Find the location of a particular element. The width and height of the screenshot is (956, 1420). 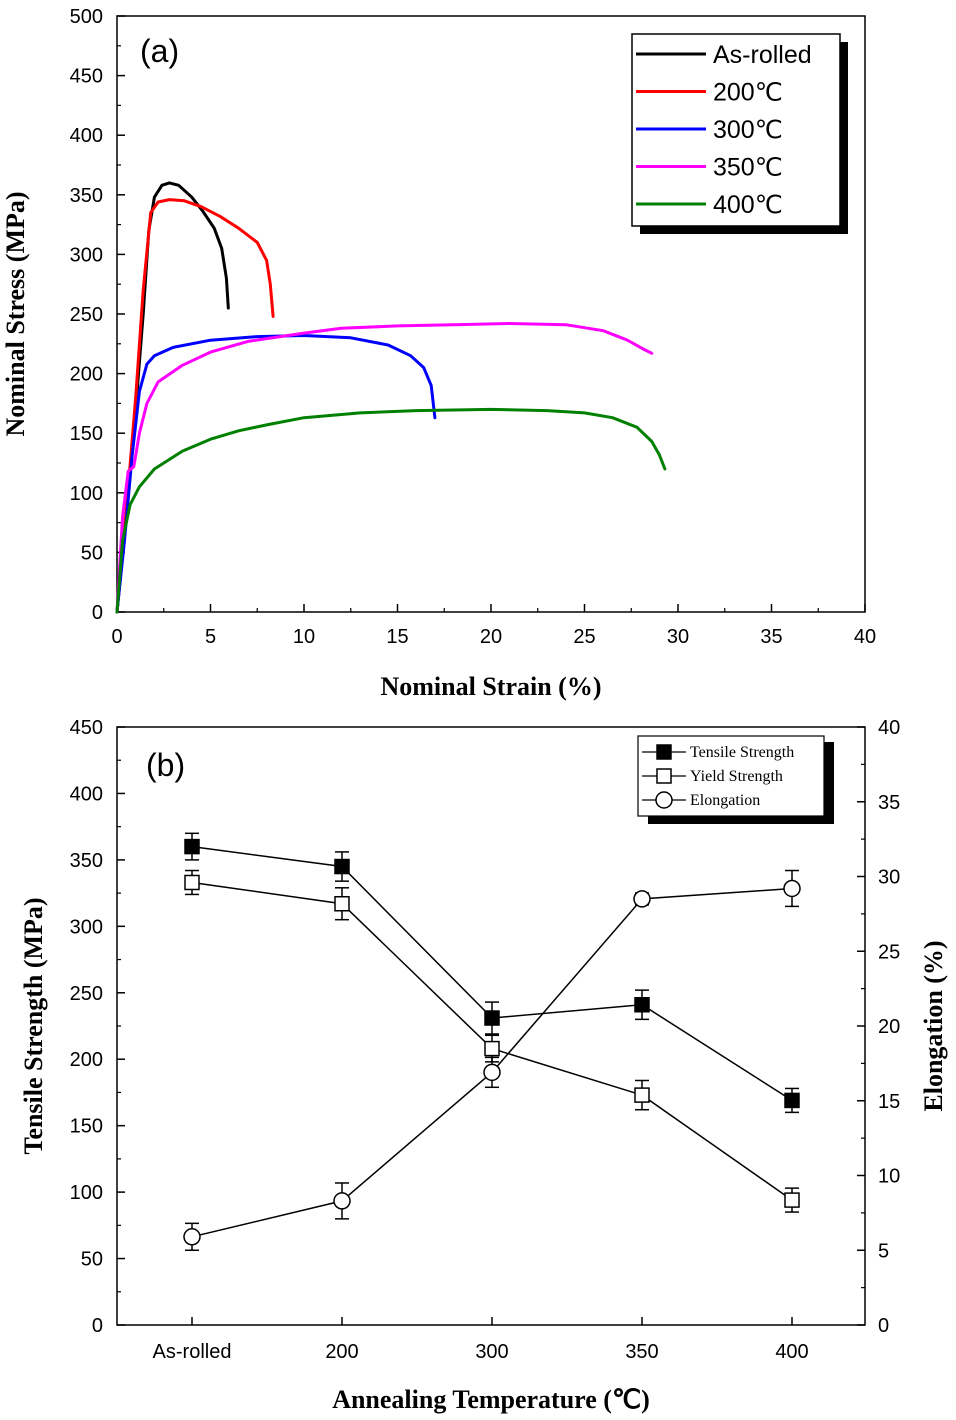

y2-tick-label-b: 30 is located at coordinates (889, 878).